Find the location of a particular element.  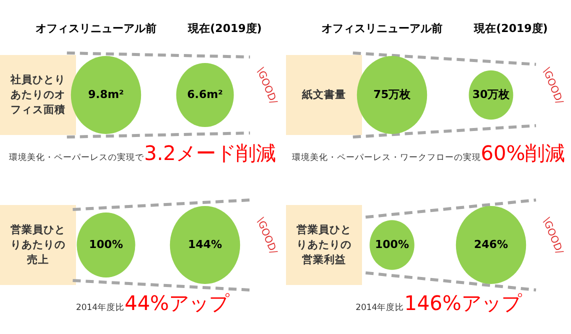

data-label: 246% is located at coordinates (491, 245).